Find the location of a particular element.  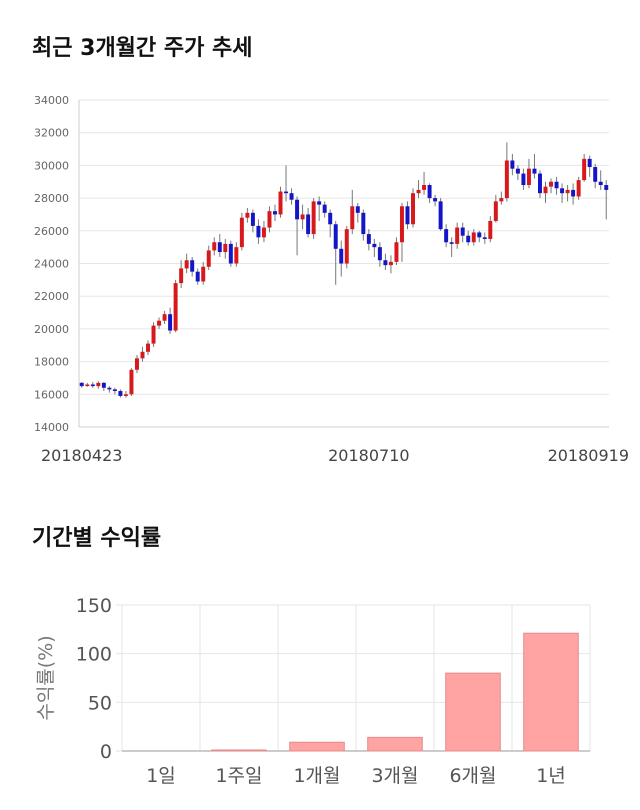

x-tick-label: 20180423 is located at coordinates (81, 455).